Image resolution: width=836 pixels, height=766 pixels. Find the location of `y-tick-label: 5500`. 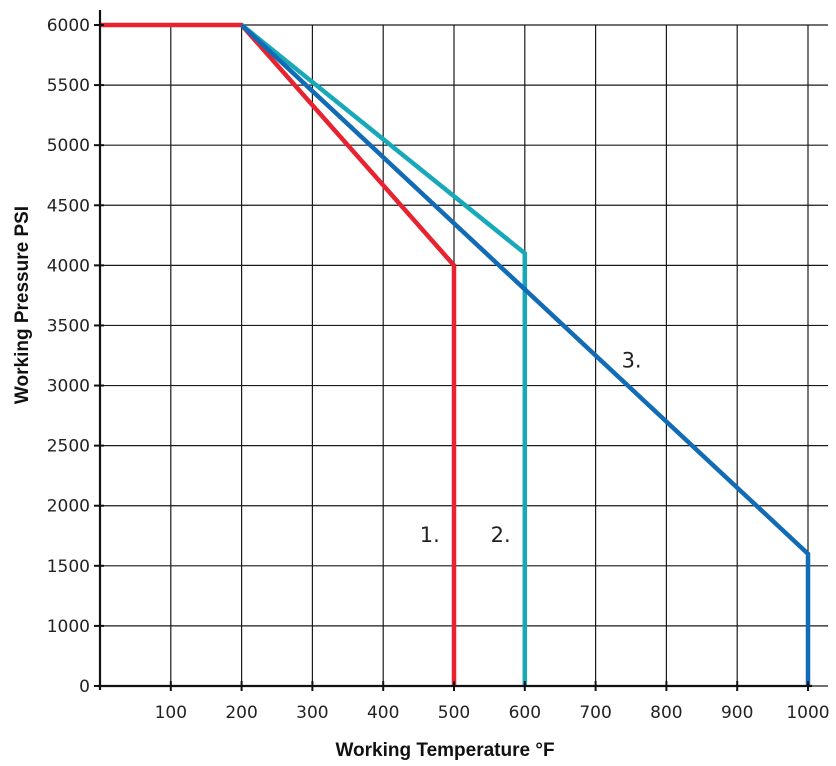

y-tick-label: 5500 is located at coordinates (68, 86).